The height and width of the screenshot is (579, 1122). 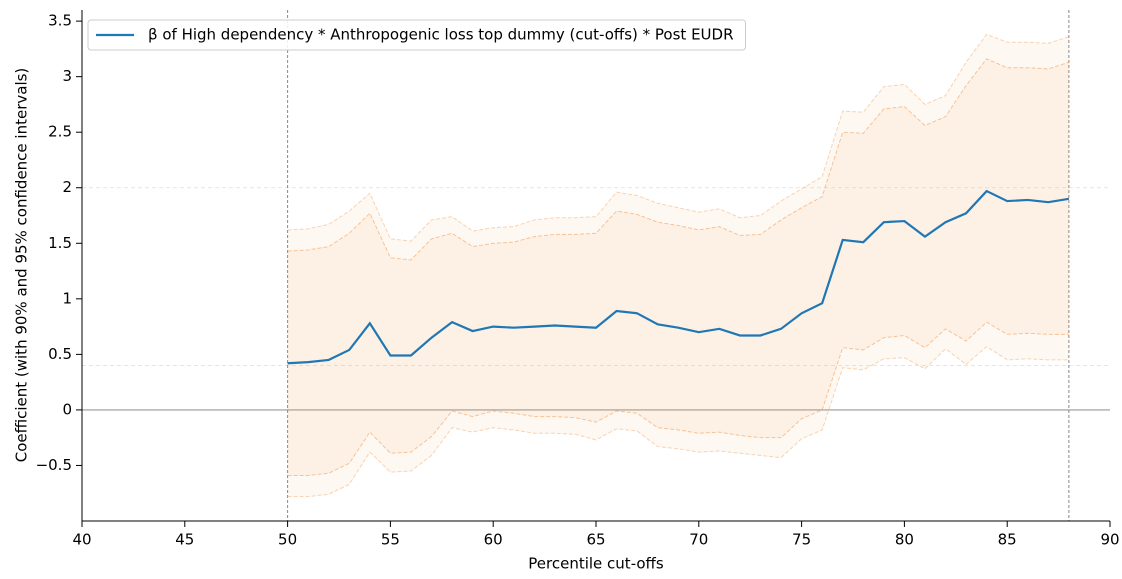 What do you see at coordinates (60, 21) in the screenshot?
I see `y-tick-label: 3.5` at bounding box center [60, 21].